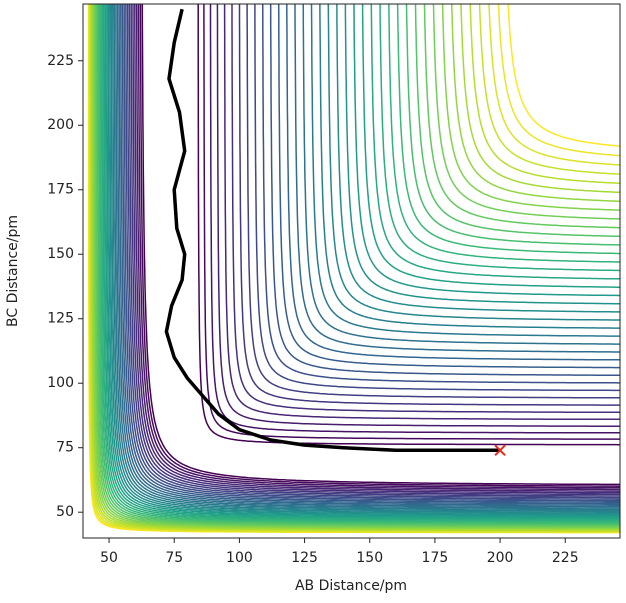  Describe the element at coordinates (239, 558) in the screenshot. I see `x-tick-label: 100` at that location.